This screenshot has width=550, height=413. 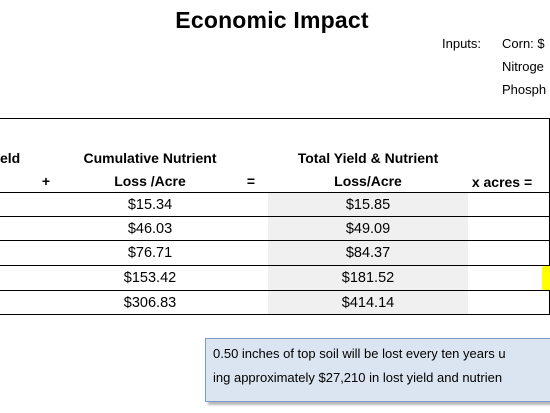 What do you see at coordinates (275, 192) in the screenshot?
I see `table-header-border` at bounding box center [275, 192].